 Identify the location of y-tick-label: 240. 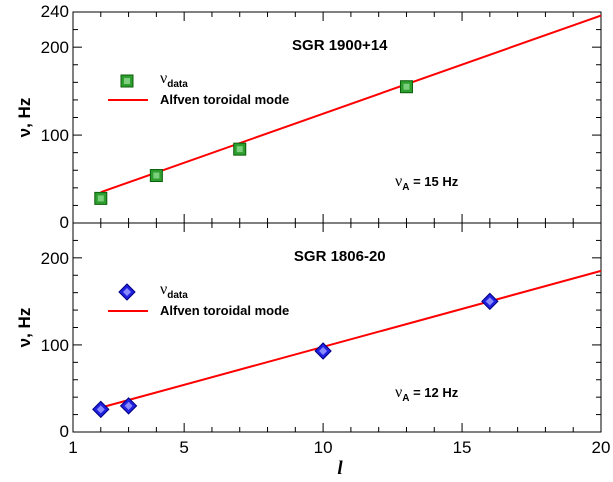
(55, 11).